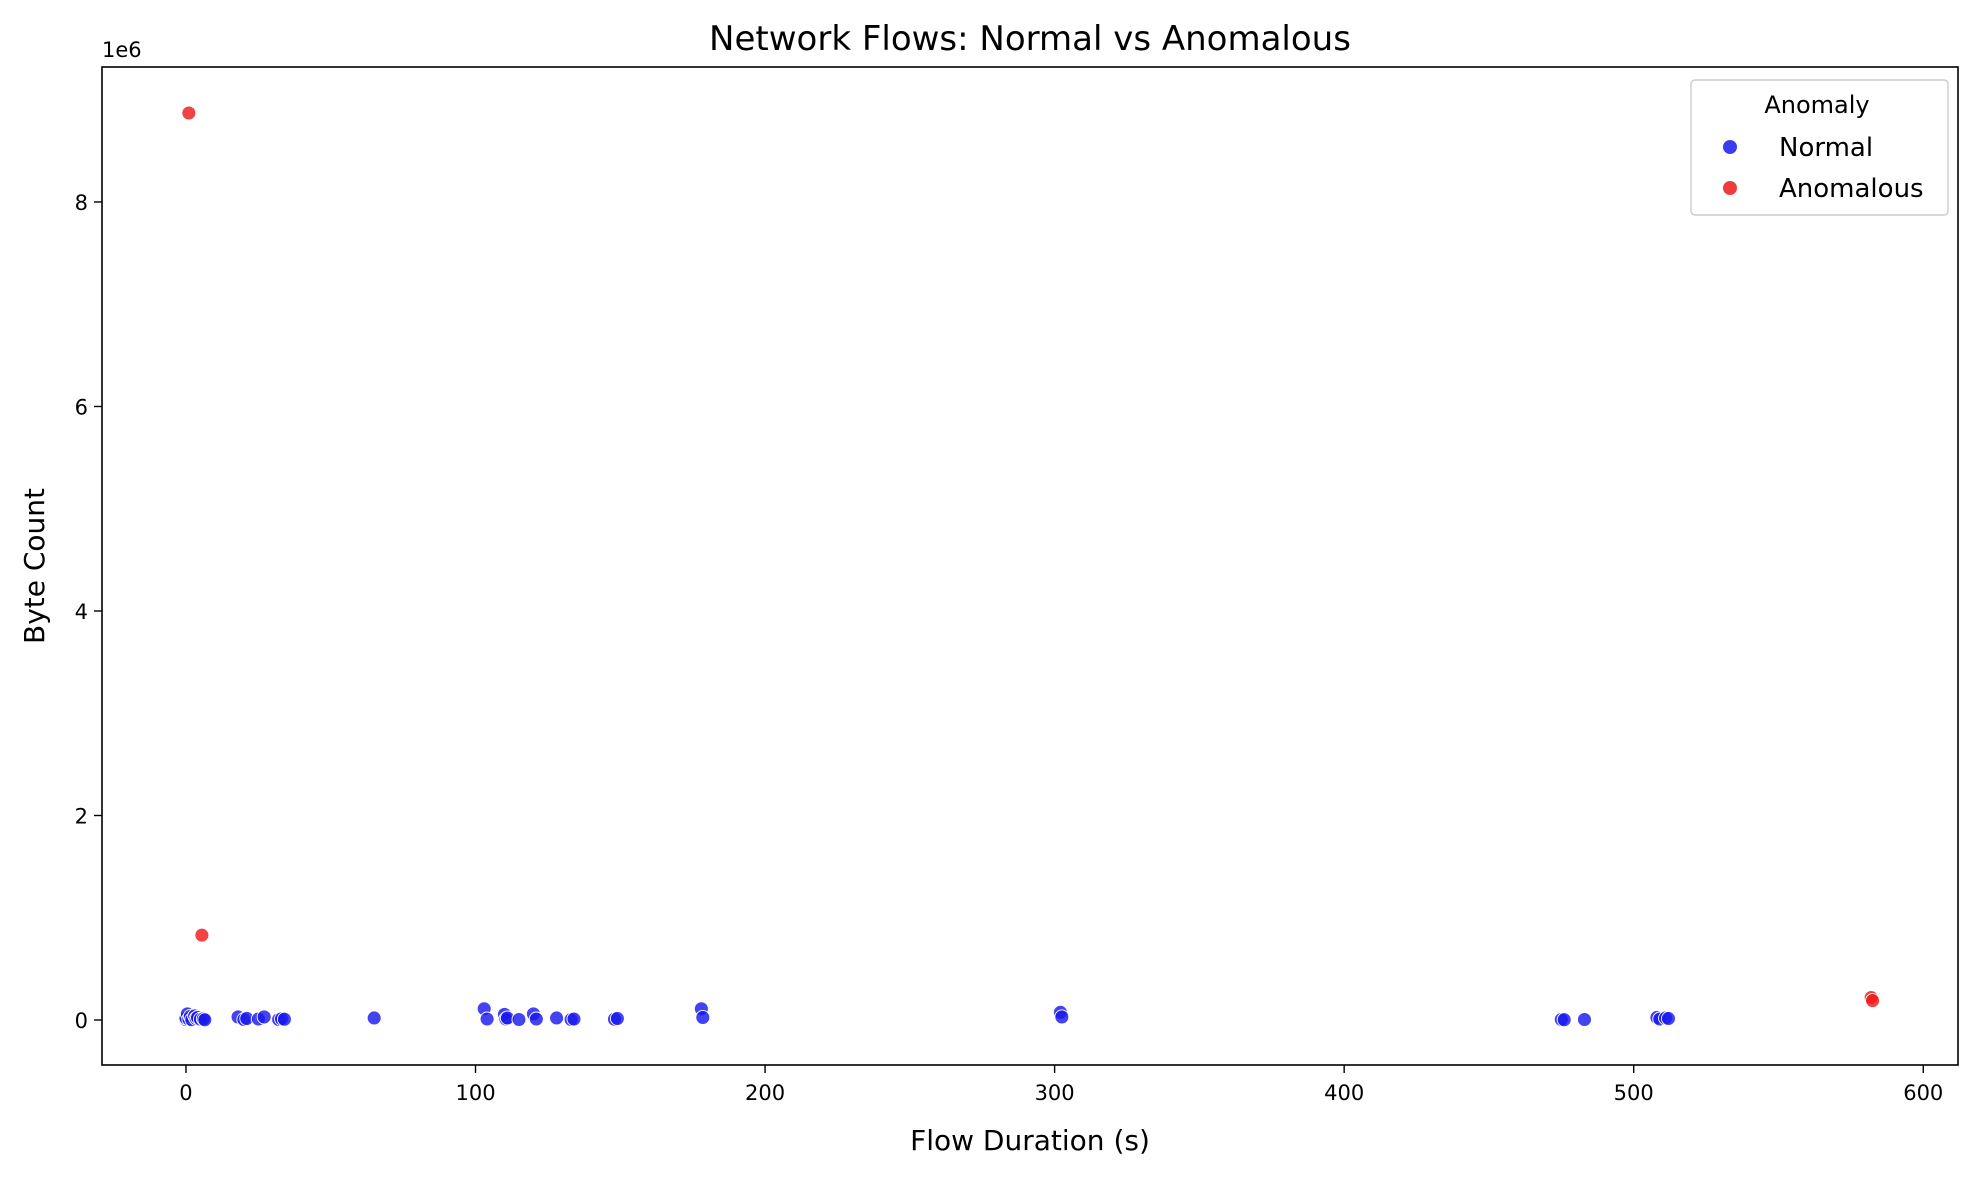 The width and height of the screenshot is (1977, 1181). I want to click on x-tick-label-4: 400, so click(1344, 1093).